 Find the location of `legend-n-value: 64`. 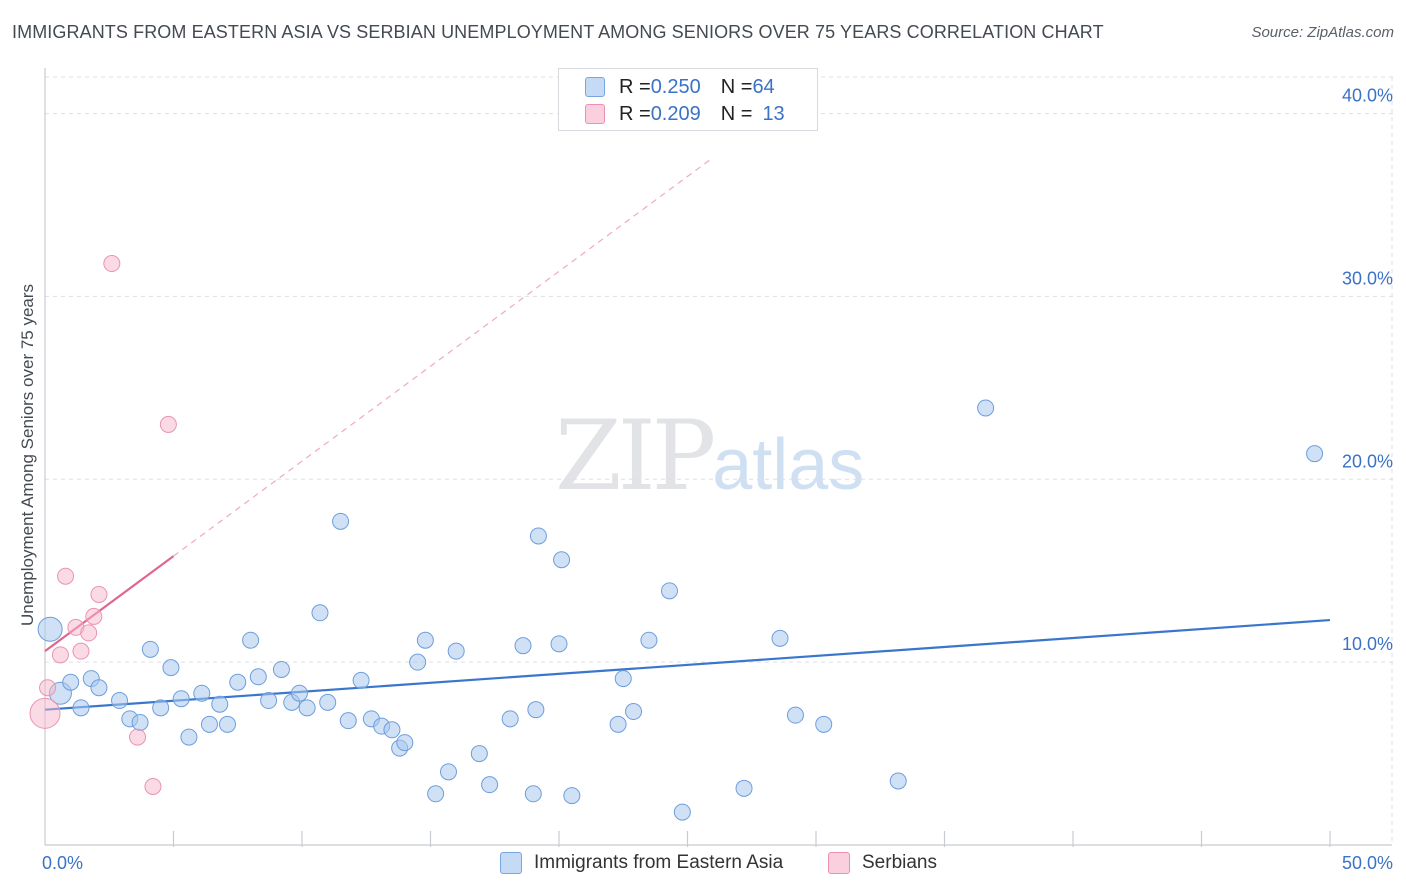

legend-n-value: 64 is located at coordinates (763, 86).